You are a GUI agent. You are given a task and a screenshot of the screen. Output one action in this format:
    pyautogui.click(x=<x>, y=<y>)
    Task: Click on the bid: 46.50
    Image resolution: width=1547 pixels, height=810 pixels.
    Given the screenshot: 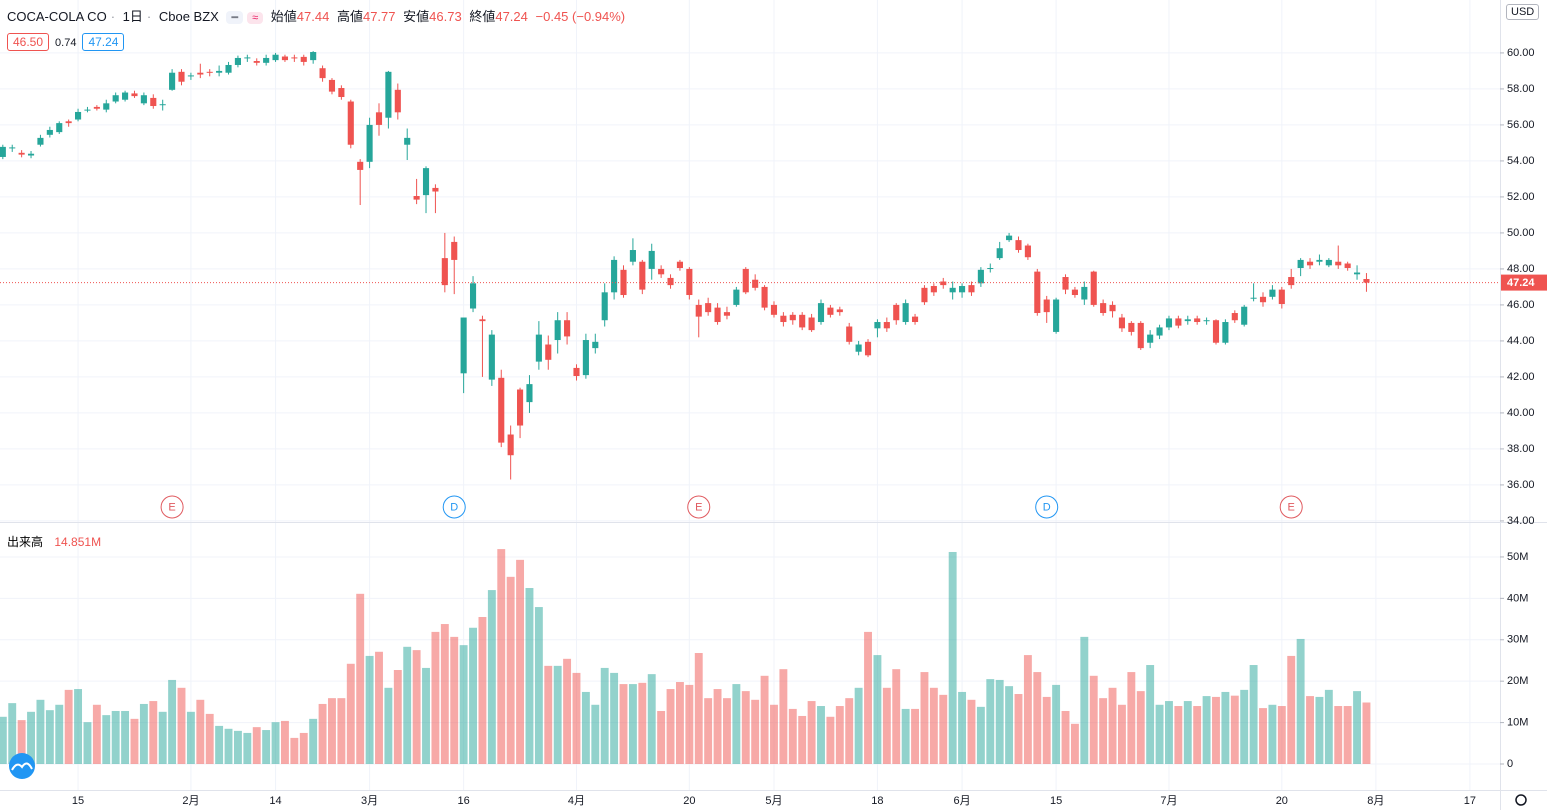 What is the action you would take?
    pyautogui.click(x=28, y=42)
    